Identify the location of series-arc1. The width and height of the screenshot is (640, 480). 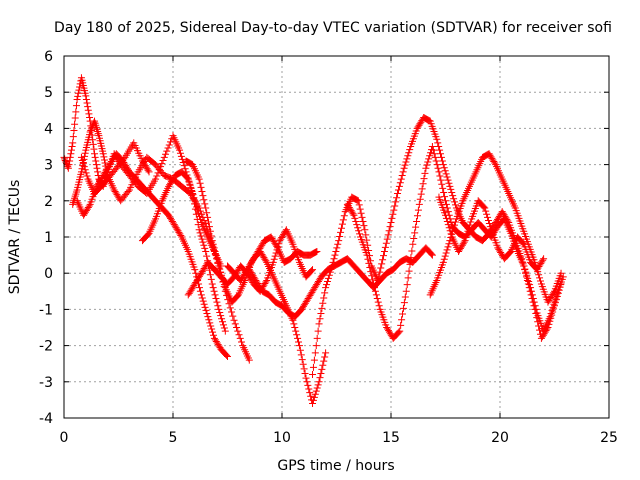
(144, 204).